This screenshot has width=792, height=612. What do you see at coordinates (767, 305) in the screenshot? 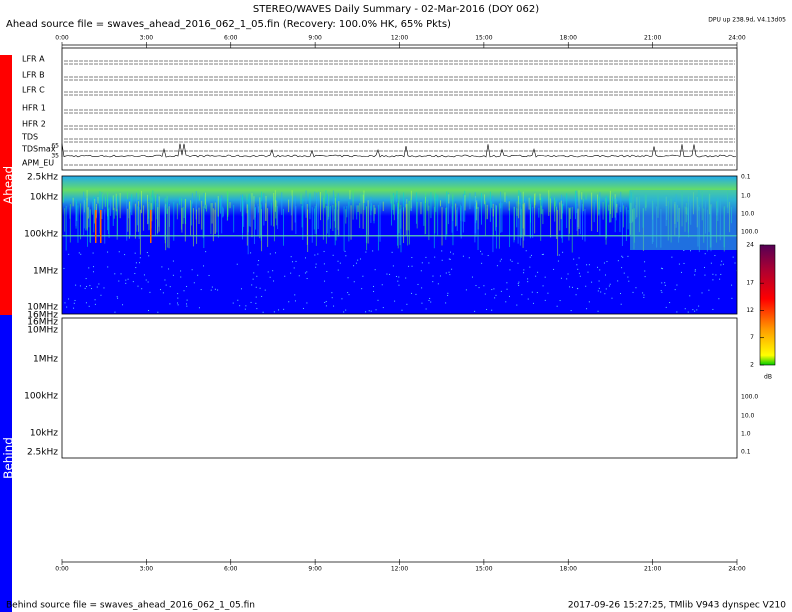
I see `colorbar` at bounding box center [767, 305].